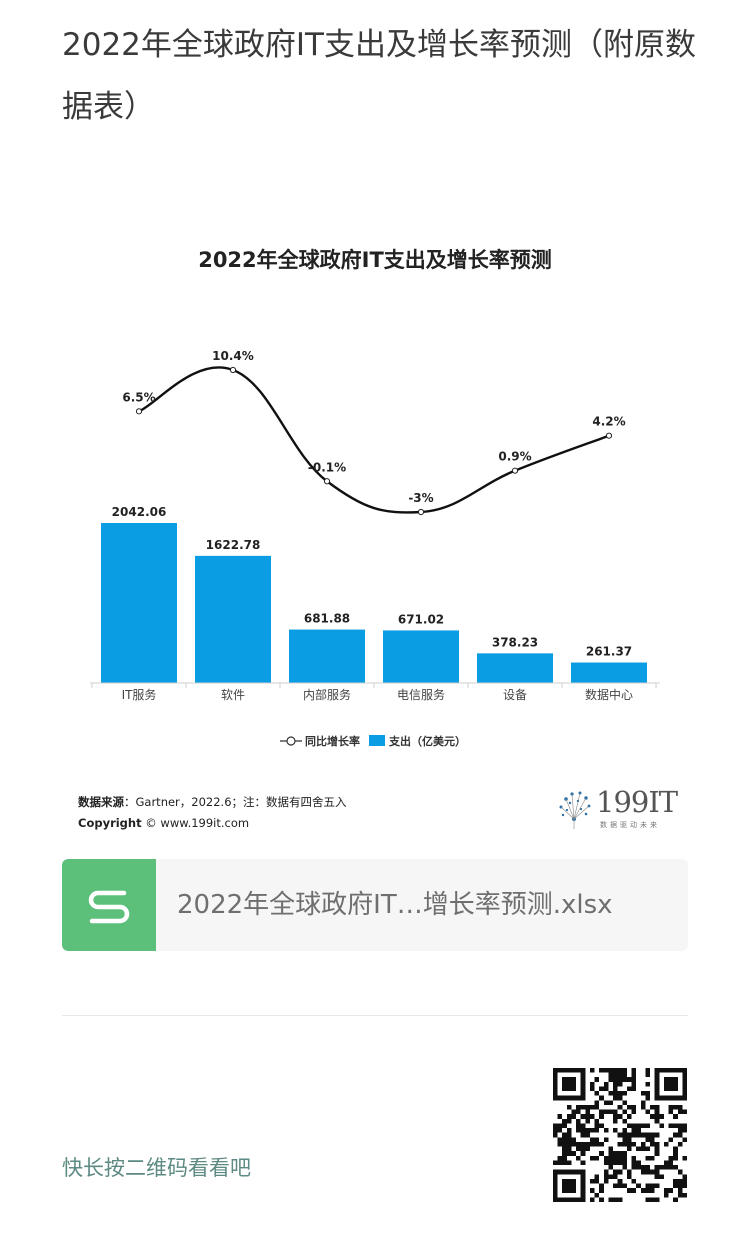  I want to click on bar-value-label: 671.02, so click(421, 619).